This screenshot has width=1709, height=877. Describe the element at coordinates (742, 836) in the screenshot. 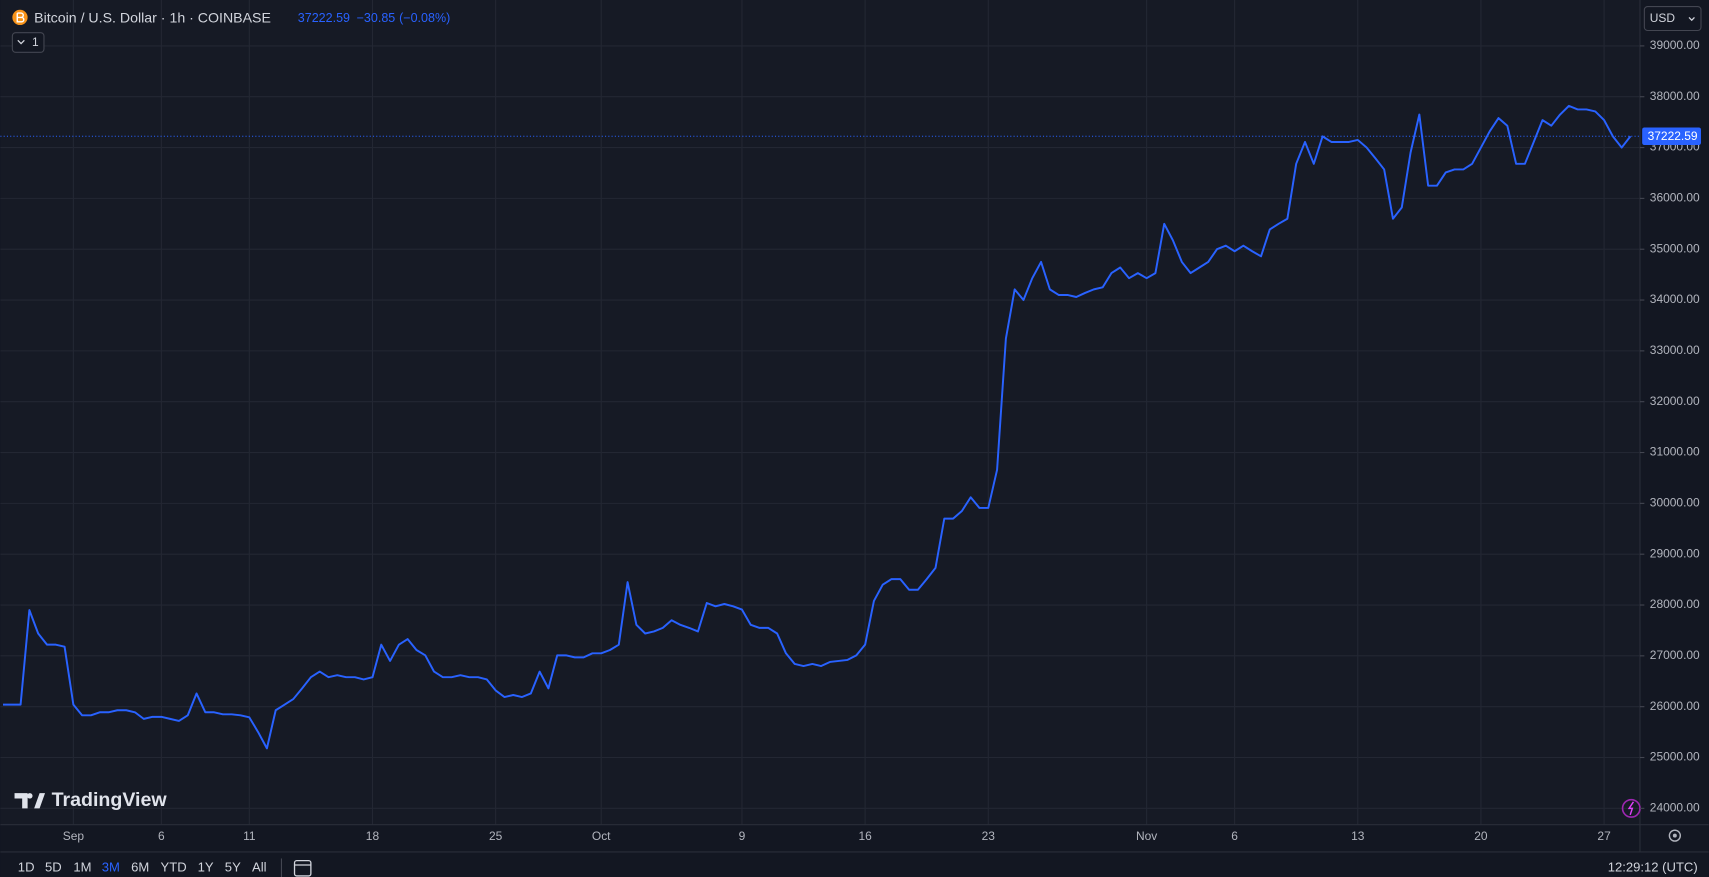

I see `x-tick-label: 9` at that location.